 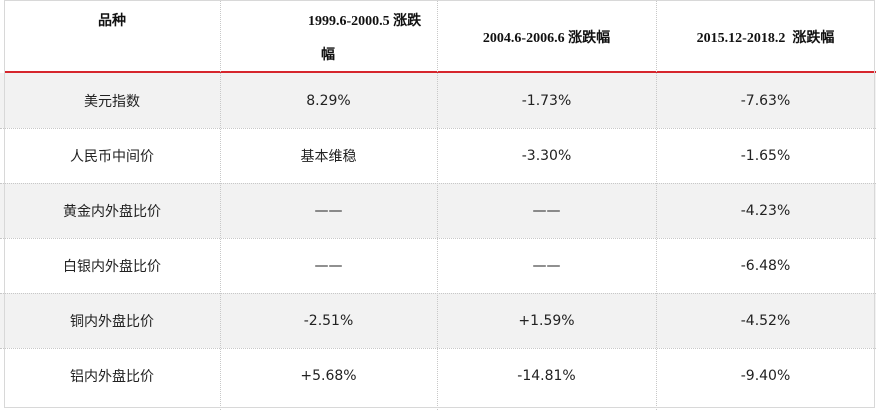 I want to click on table-row: 黄金内外盘比价 —— —— -4.23%, so click(x=438, y=210).